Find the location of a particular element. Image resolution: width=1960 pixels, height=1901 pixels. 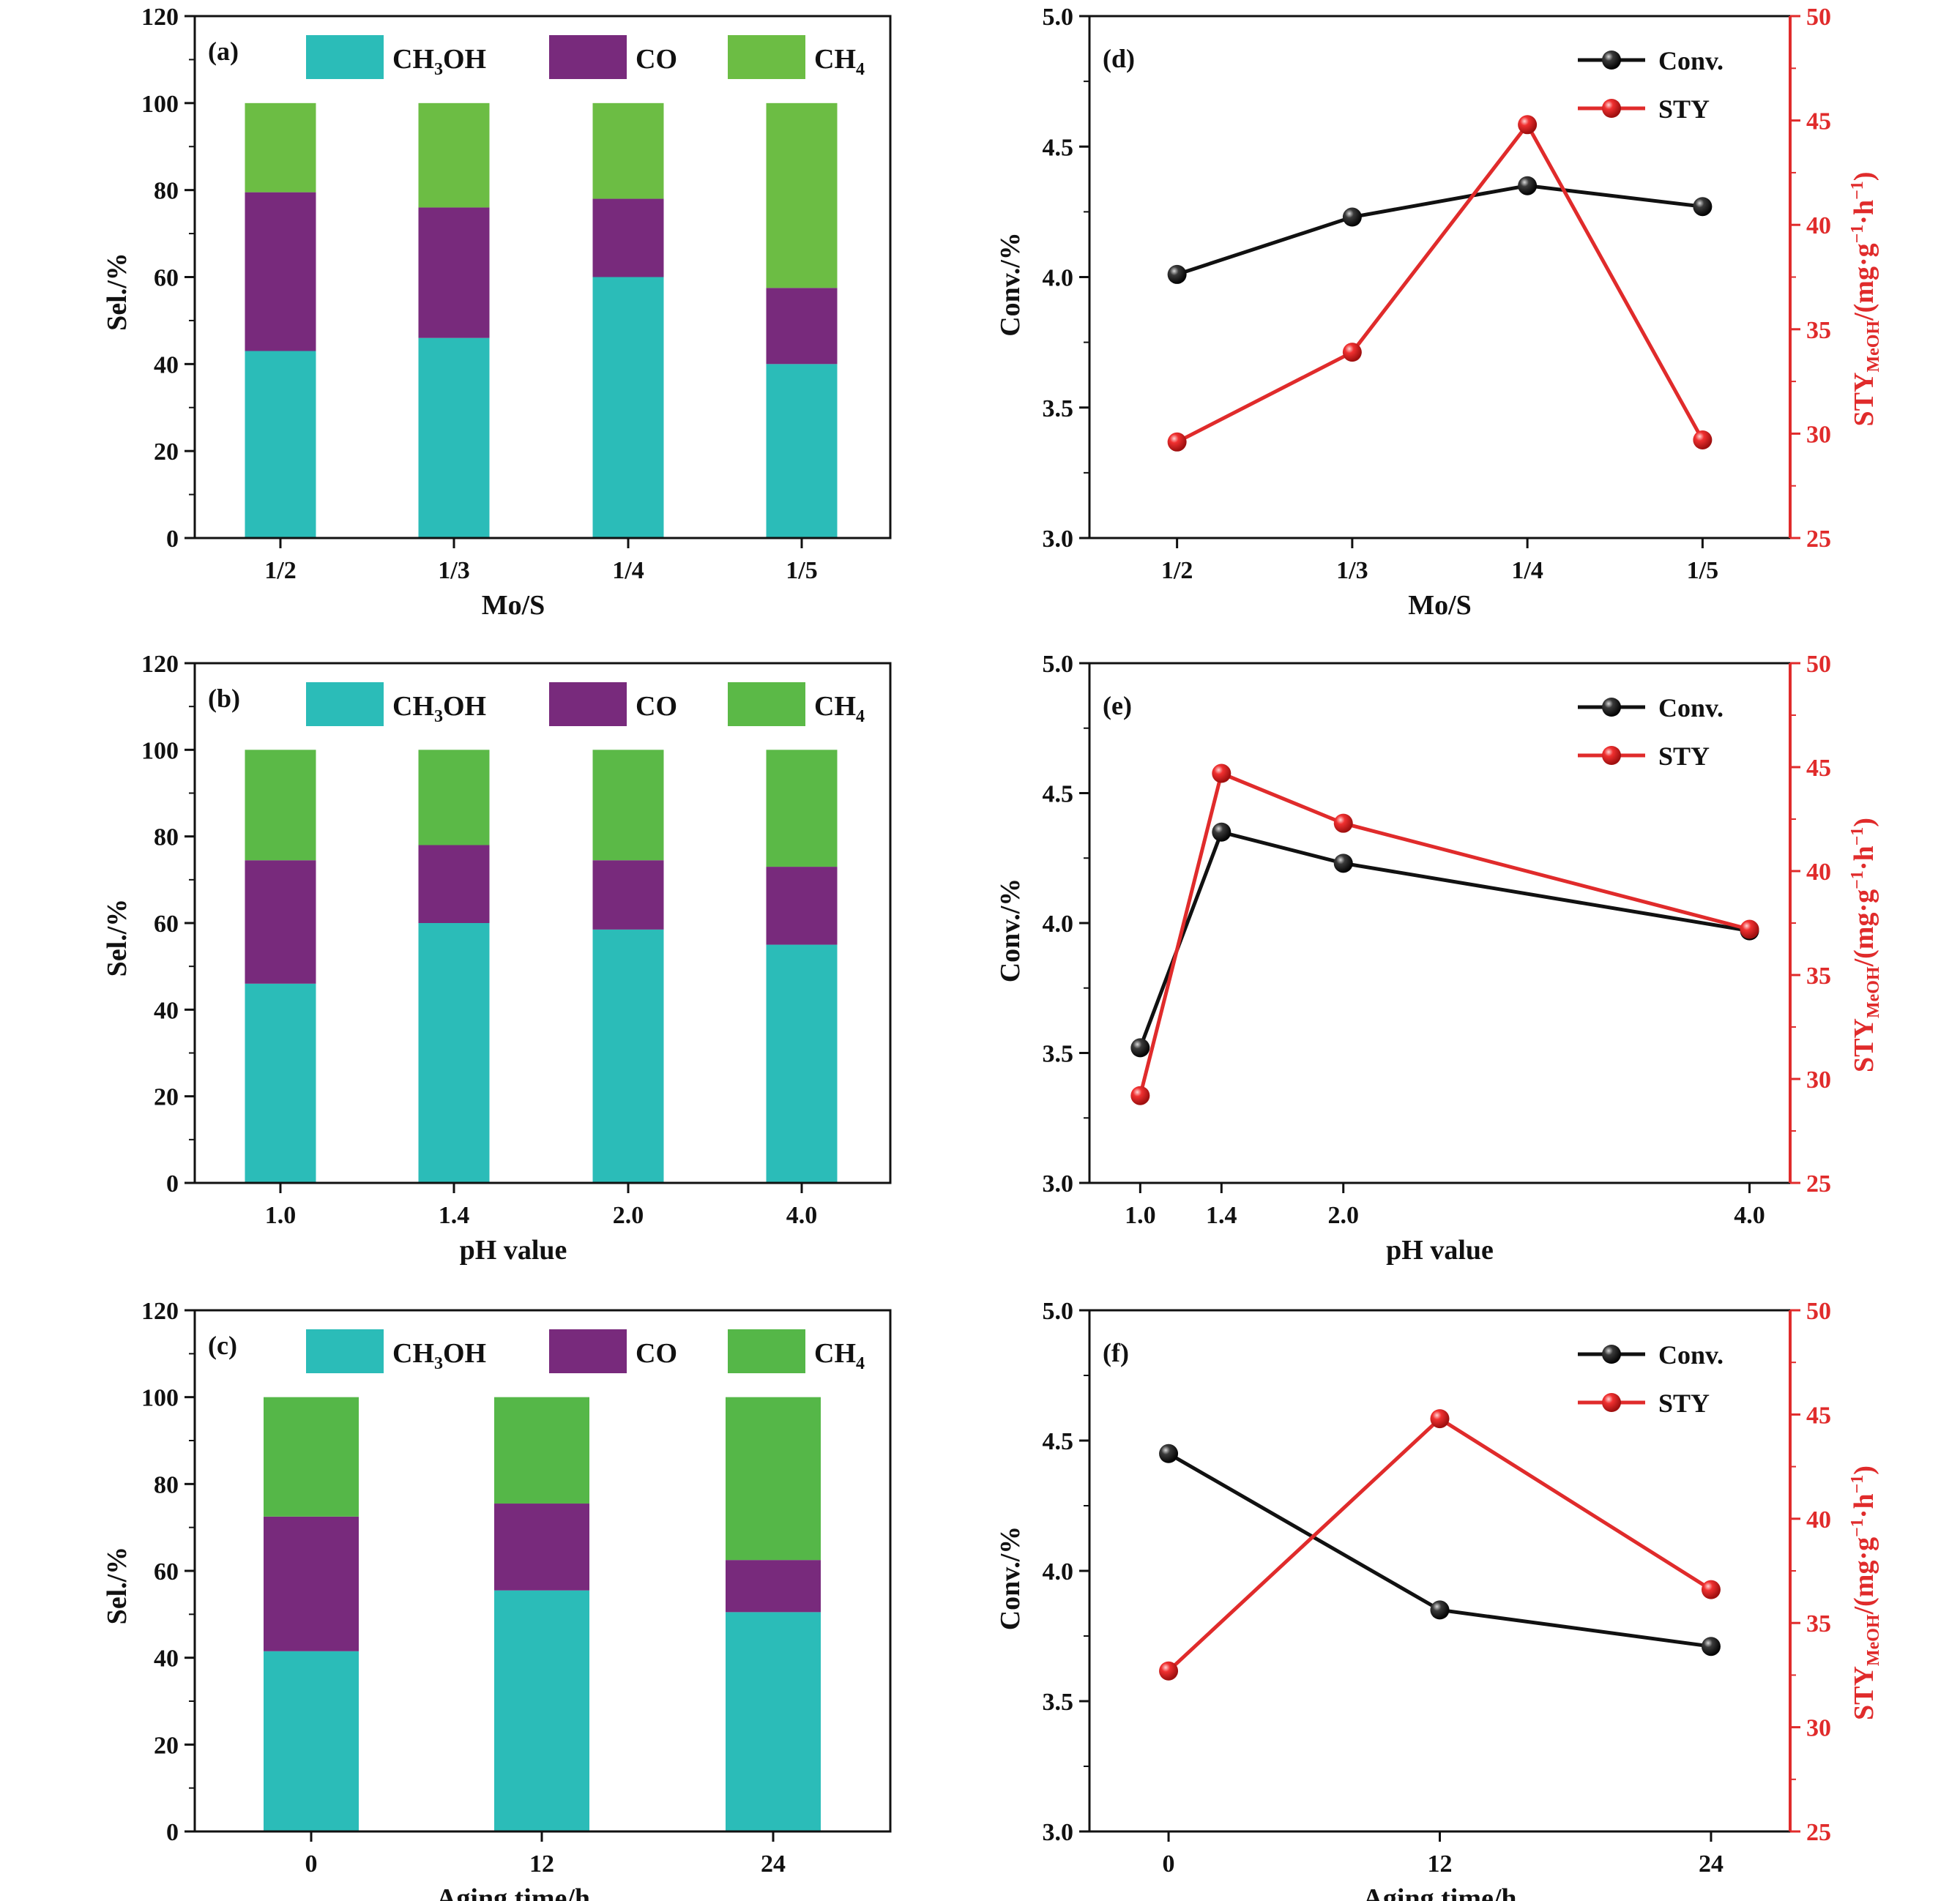

legend-label-ch4: CH4 is located at coordinates (839, 709).